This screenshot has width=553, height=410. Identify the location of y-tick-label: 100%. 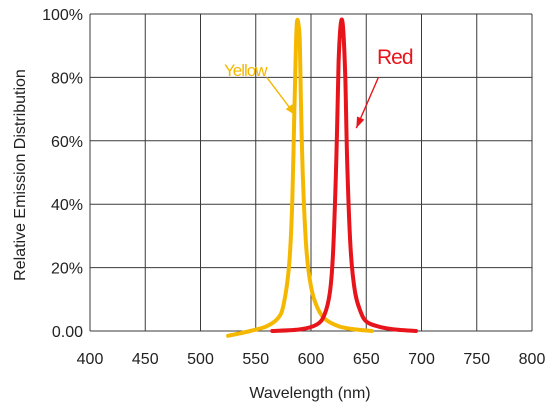
(62, 15).